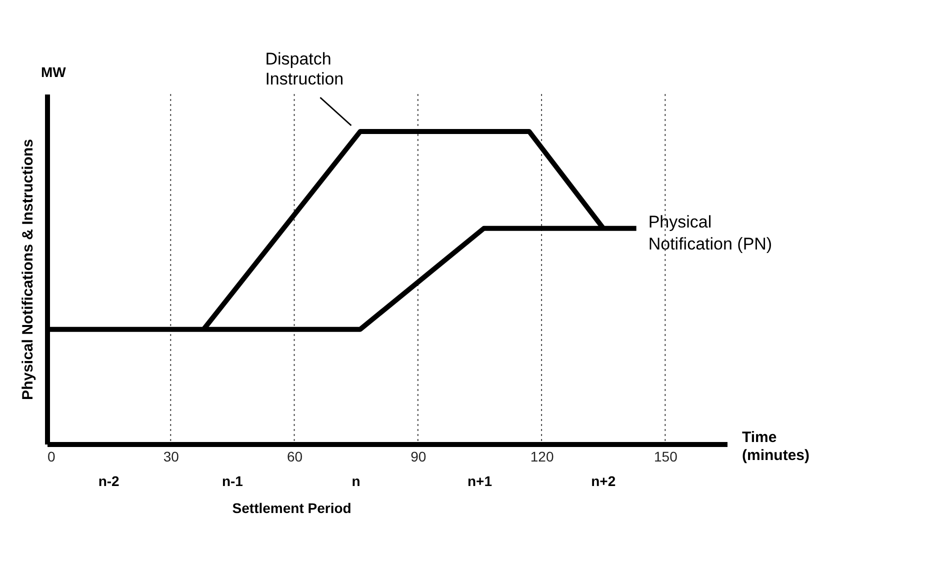 The height and width of the screenshot is (561, 942). What do you see at coordinates (233, 481) in the screenshot?
I see `text: n-1` at bounding box center [233, 481].